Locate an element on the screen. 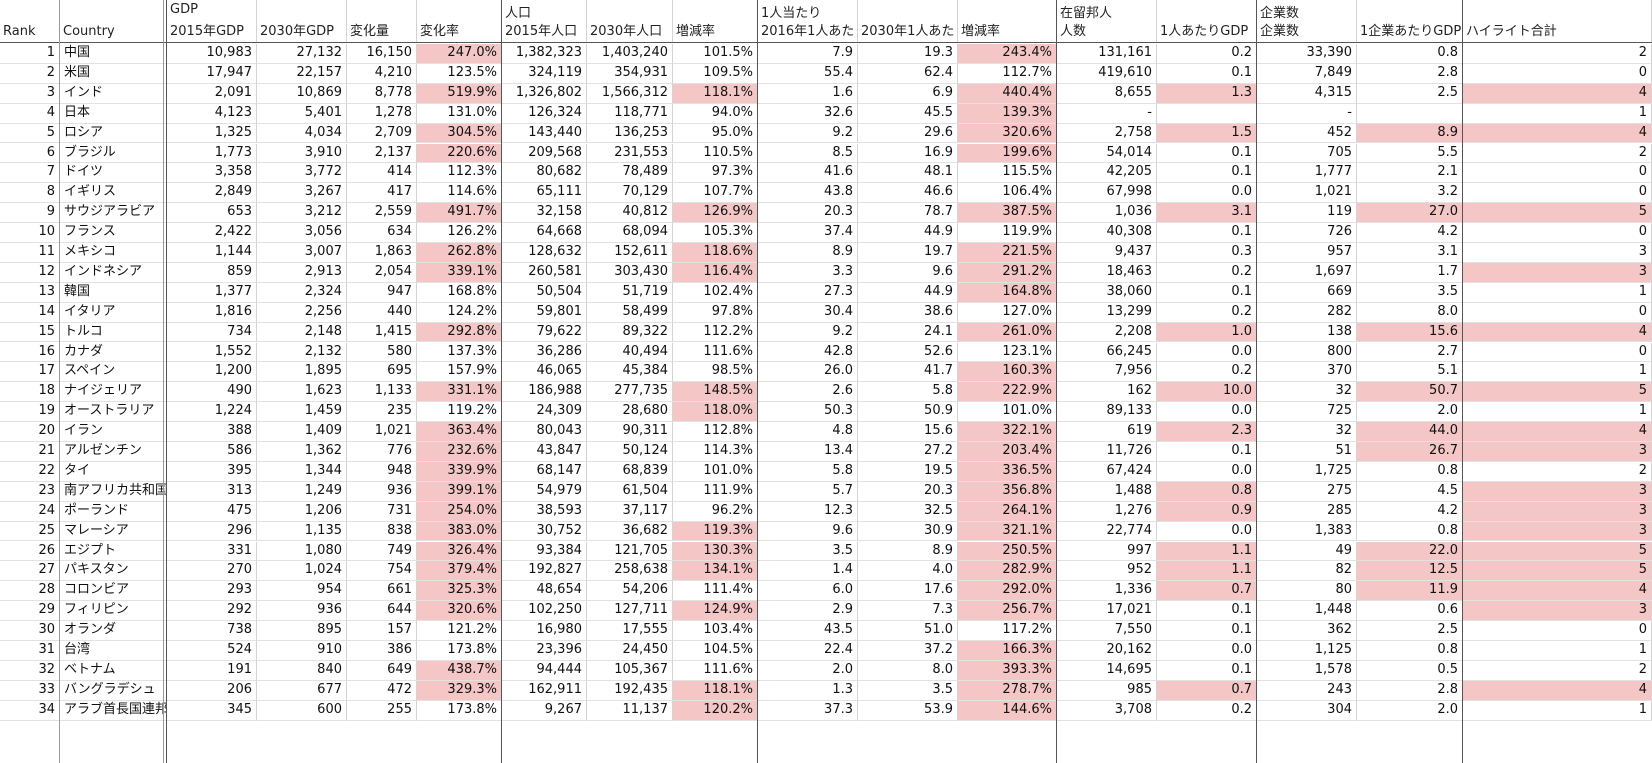 The image size is (1652, 763). data-cell: 7,956 is located at coordinates (1107, 372).